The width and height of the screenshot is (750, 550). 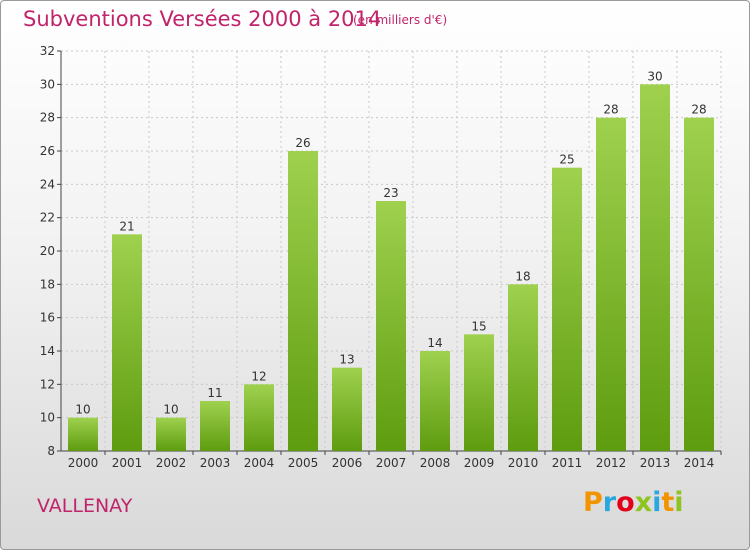 What do you see at coordinates (390, 193) in the screenshot?
I see `data-label: 23` at bounding box center [390, 193].